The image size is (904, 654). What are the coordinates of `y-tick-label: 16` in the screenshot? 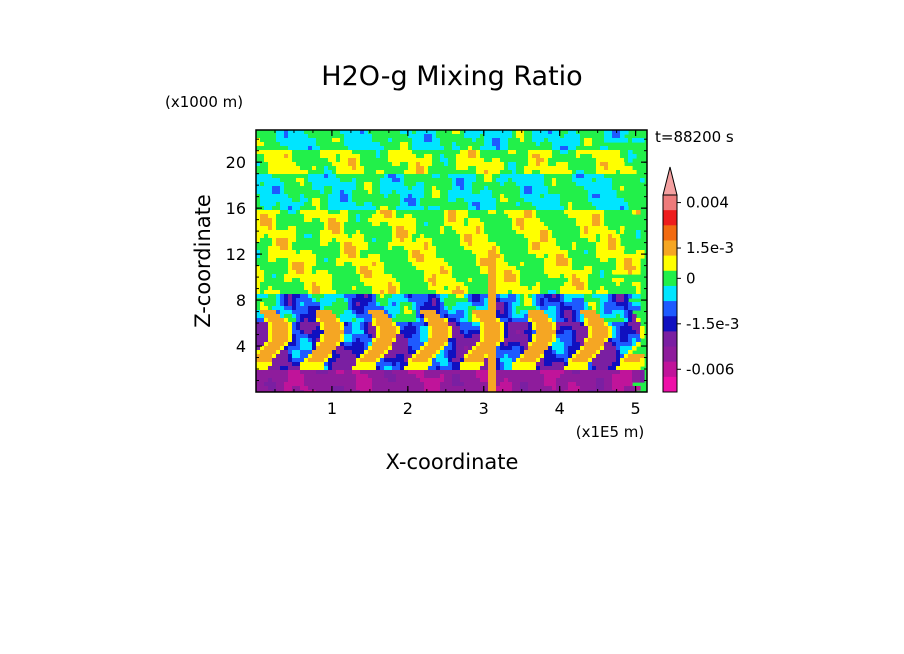 It's located at (236, 208).